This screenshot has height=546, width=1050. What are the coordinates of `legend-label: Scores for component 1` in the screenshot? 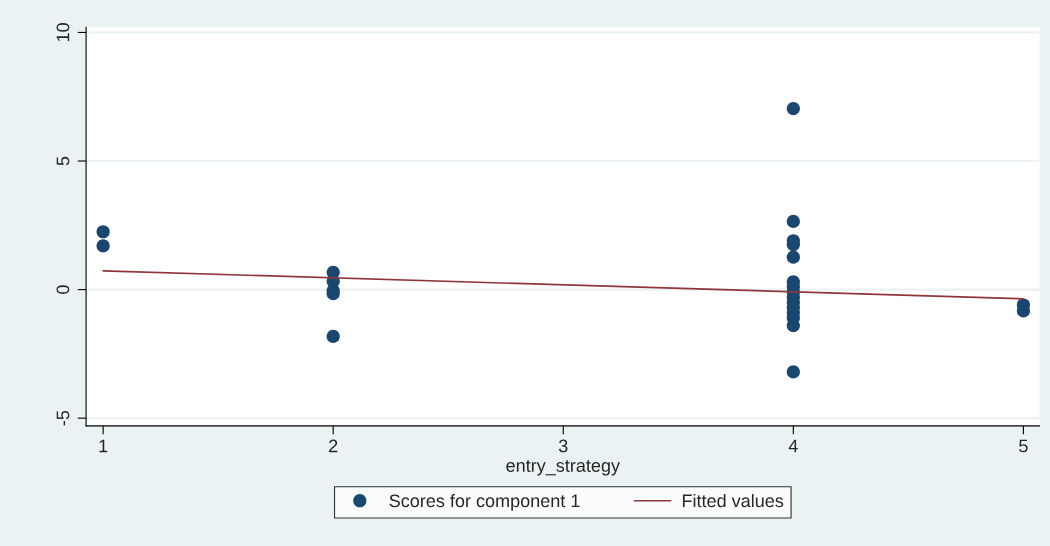 It's located at (484, 502).